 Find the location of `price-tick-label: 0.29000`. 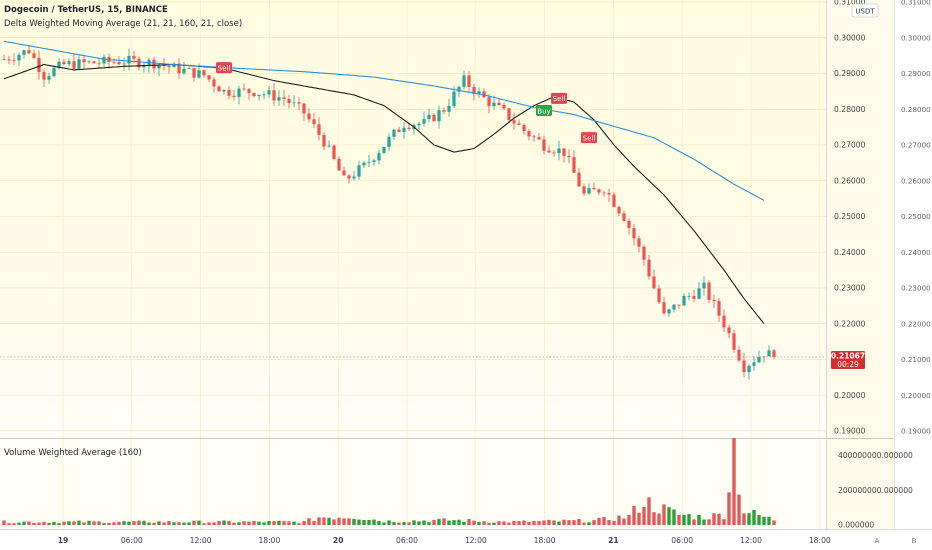

price-tick-label: 0.29000 is located at coordinates (850, 73).